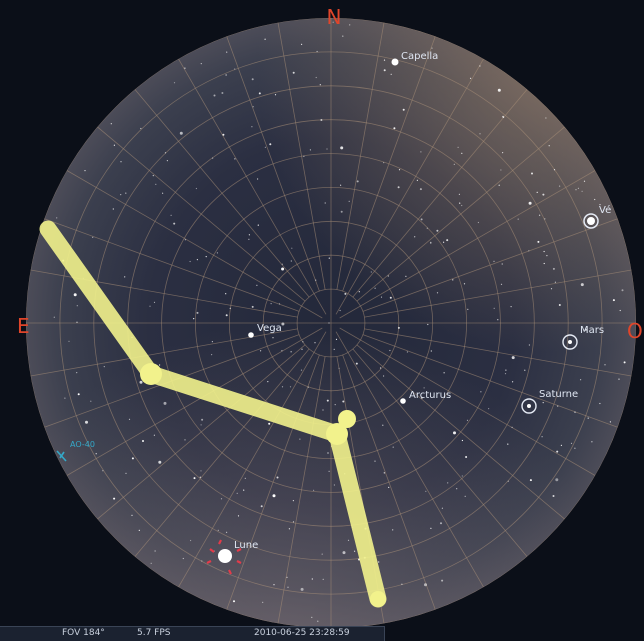  Describe the element at coordinates (605, 210) in the screenshot. I see `venus-label: Vé` at that location.